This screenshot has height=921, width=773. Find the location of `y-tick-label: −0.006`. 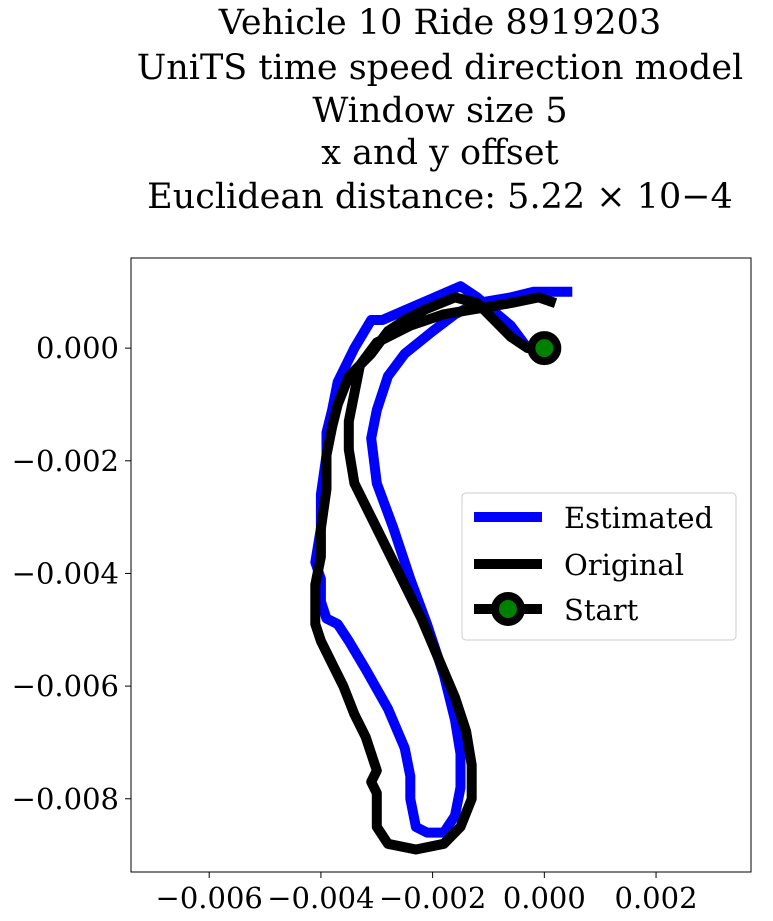

y-tick-label: −0.006 is located at coordinates (65, 686).